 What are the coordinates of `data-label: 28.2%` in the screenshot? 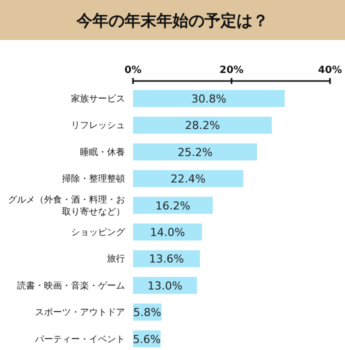 It's located at (202, 125).